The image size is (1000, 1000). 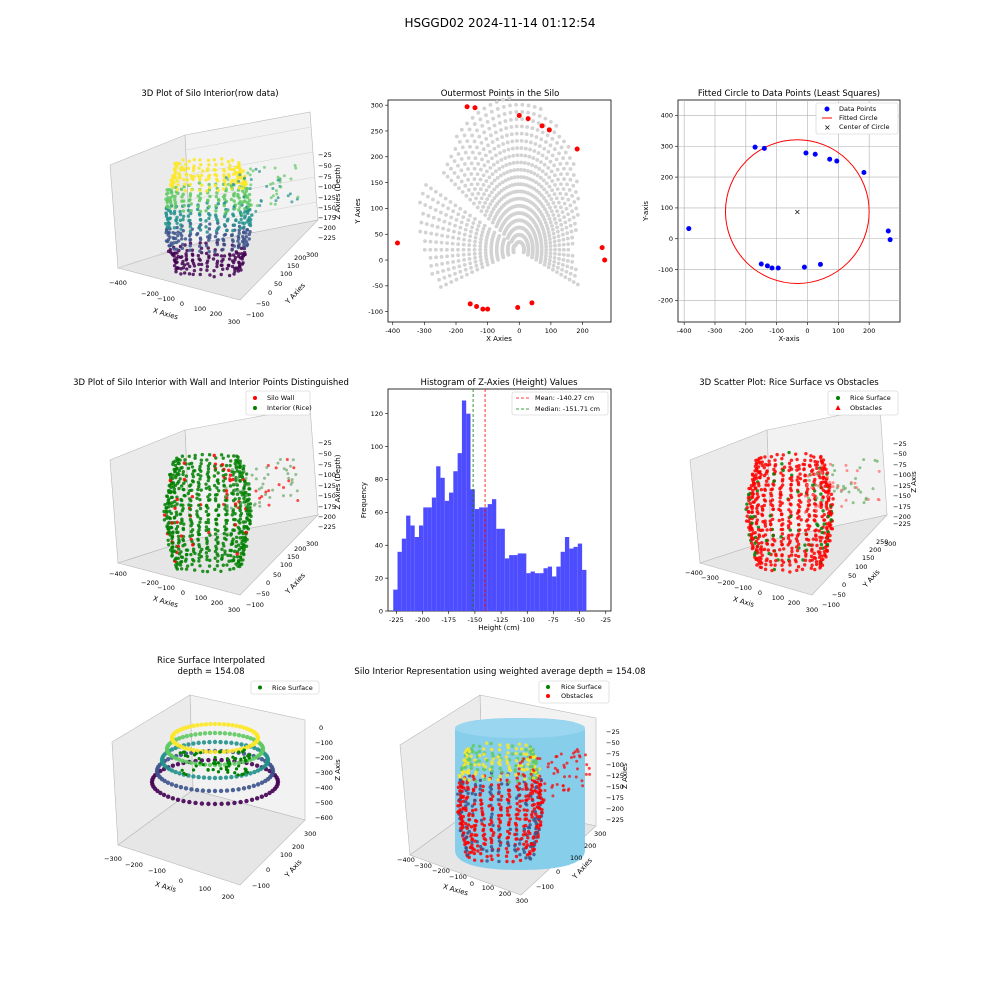 I want to click on x-tick-label: -175, so click(x=448, y=620).